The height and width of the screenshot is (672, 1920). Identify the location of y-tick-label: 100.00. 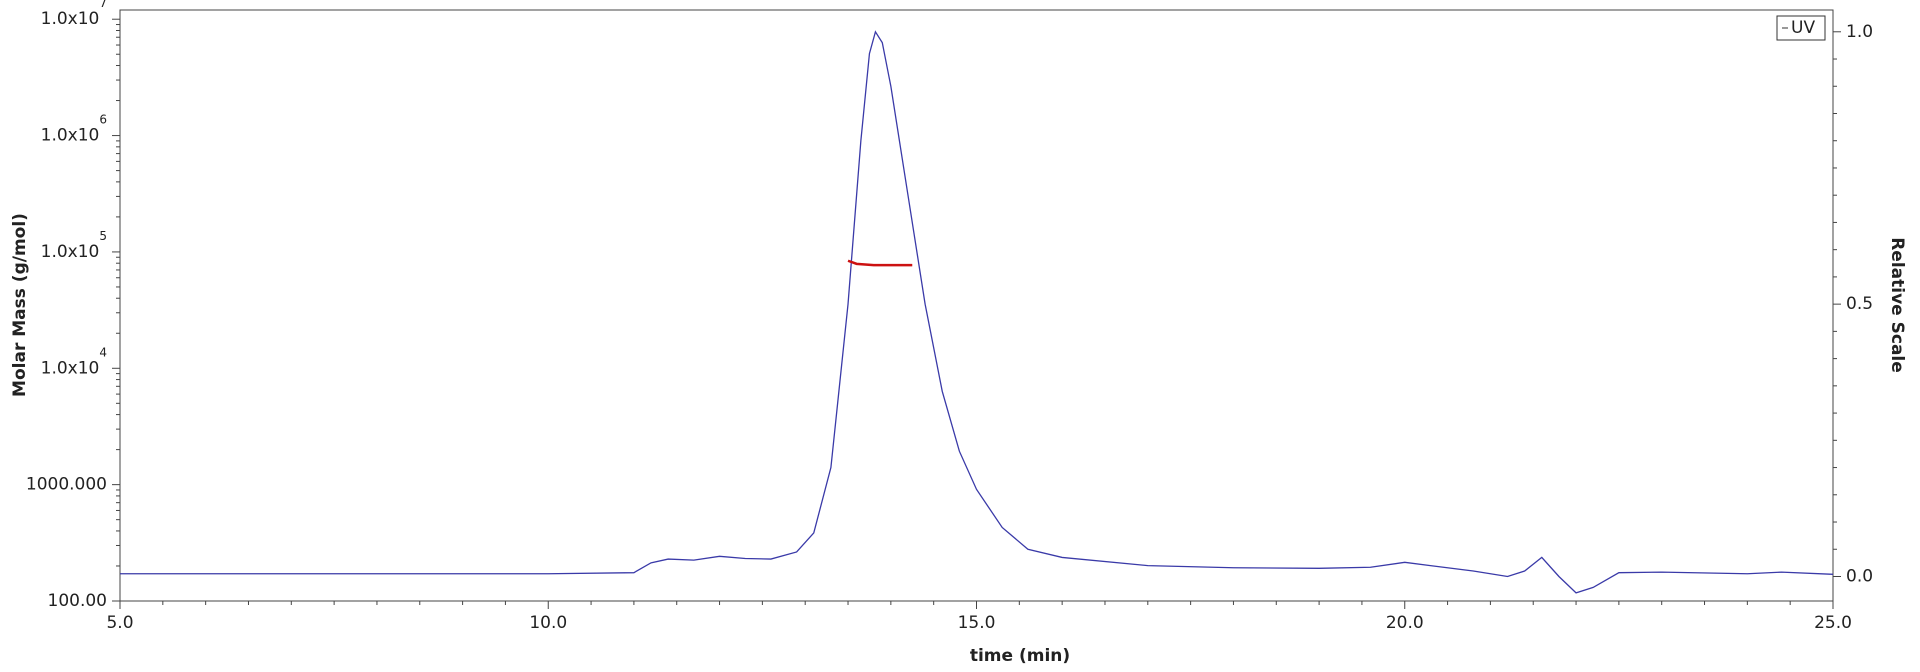
(77, 601).